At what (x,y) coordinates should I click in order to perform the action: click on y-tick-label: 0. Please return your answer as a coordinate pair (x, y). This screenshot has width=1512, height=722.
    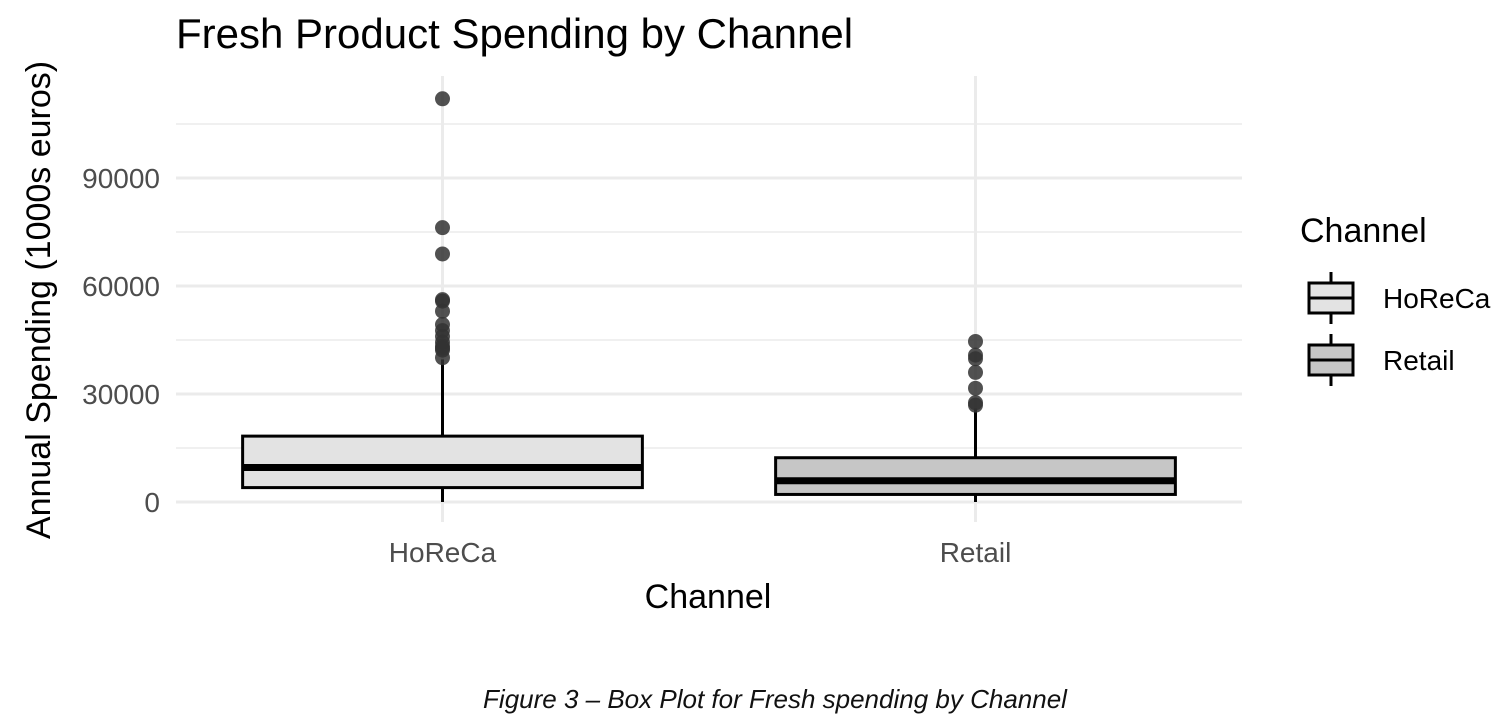
    Looking at the image, I should click on (152, 502).